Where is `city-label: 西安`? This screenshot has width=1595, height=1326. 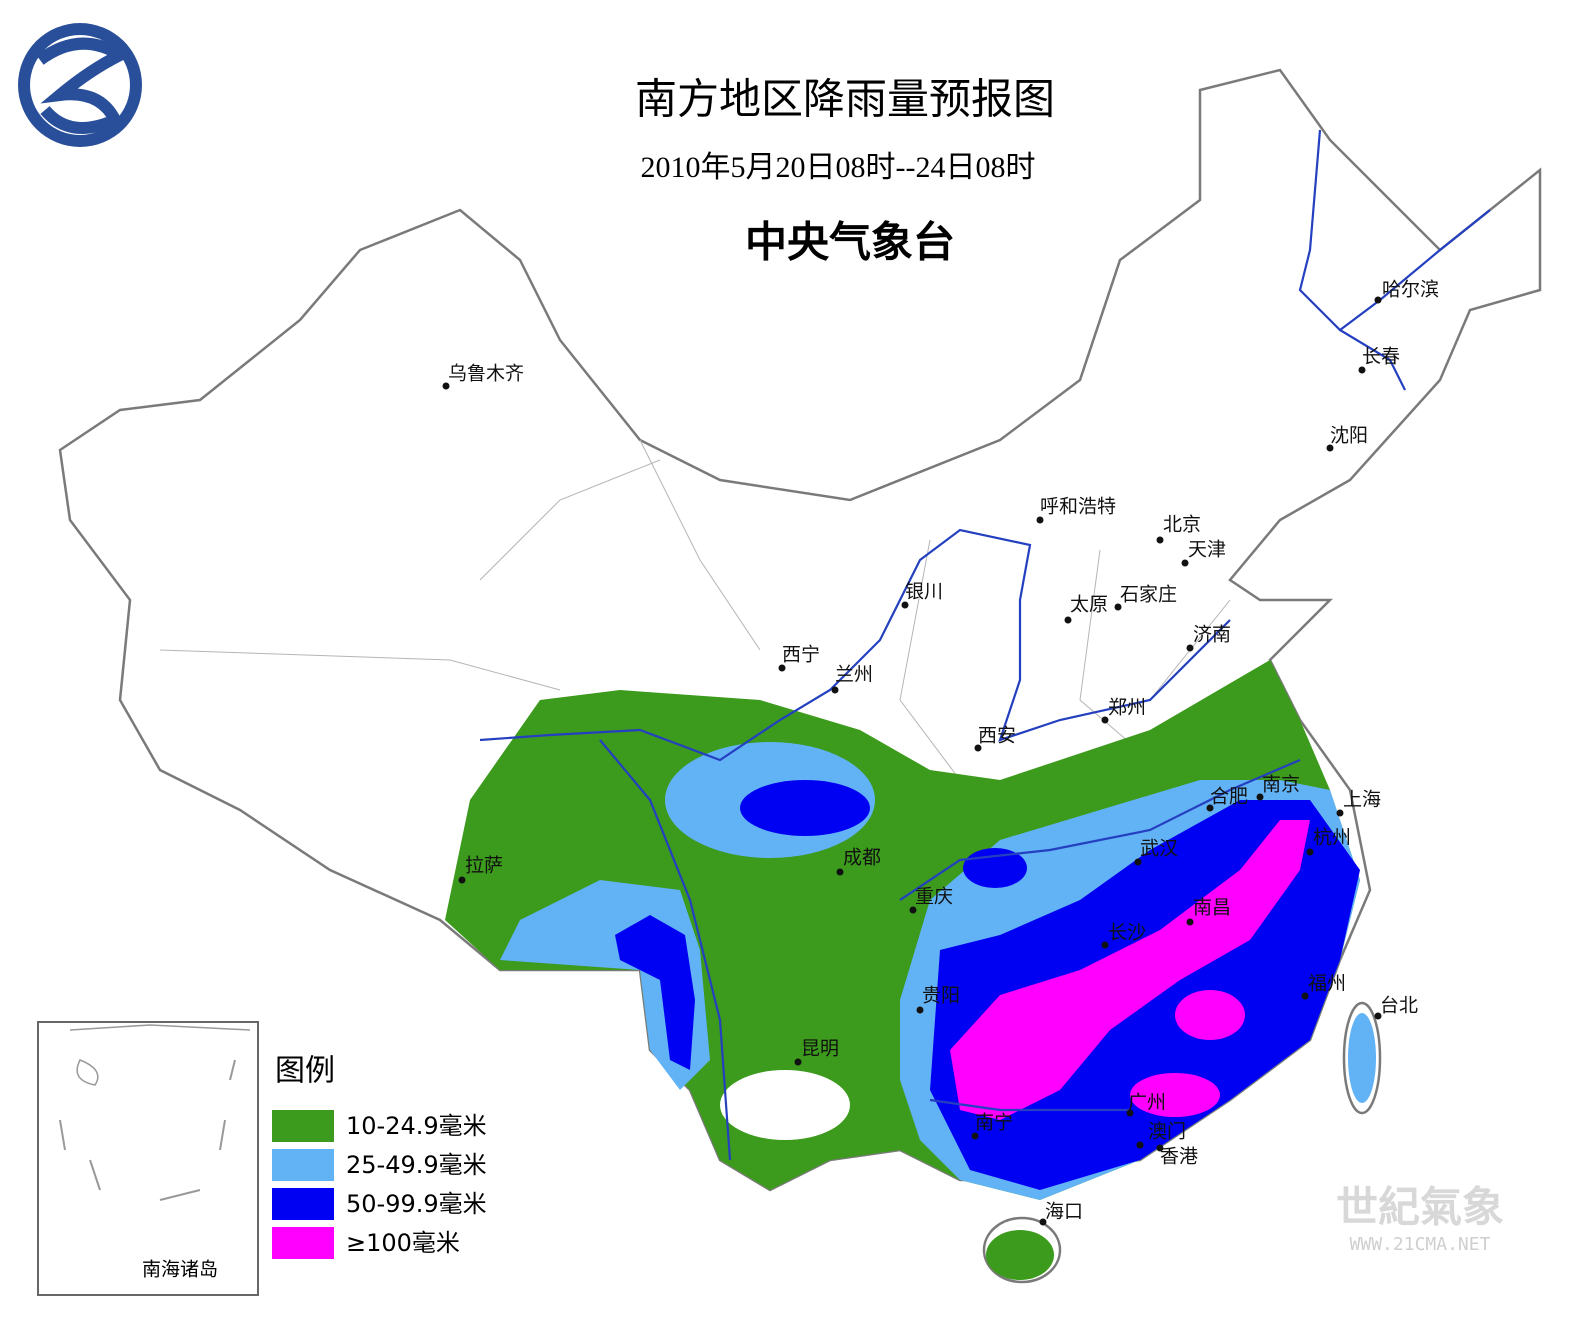
city-label: 西安 is located at coordinates (997, 736).